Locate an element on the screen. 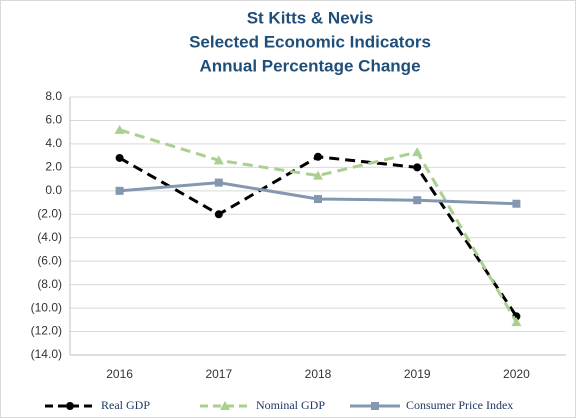 The image size is (576, 418). y-tick-label: (12.0) is located at coordinates (46, 331).